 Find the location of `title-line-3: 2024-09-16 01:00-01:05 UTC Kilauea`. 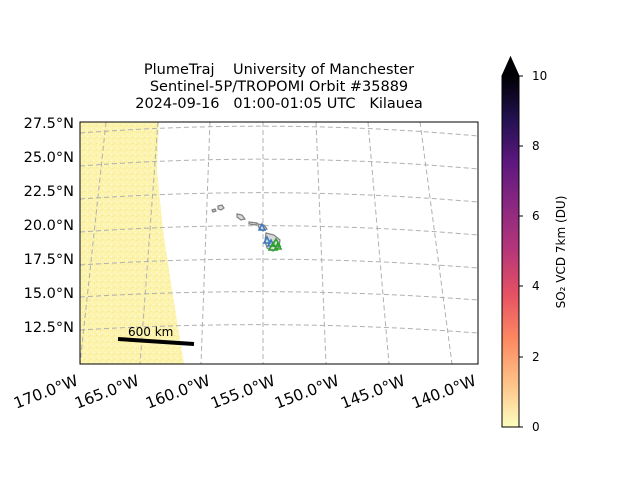

title-line-3: 2024-09-16 01:00-01:05 UTC Kilauea is located at coordinates (279, 104).